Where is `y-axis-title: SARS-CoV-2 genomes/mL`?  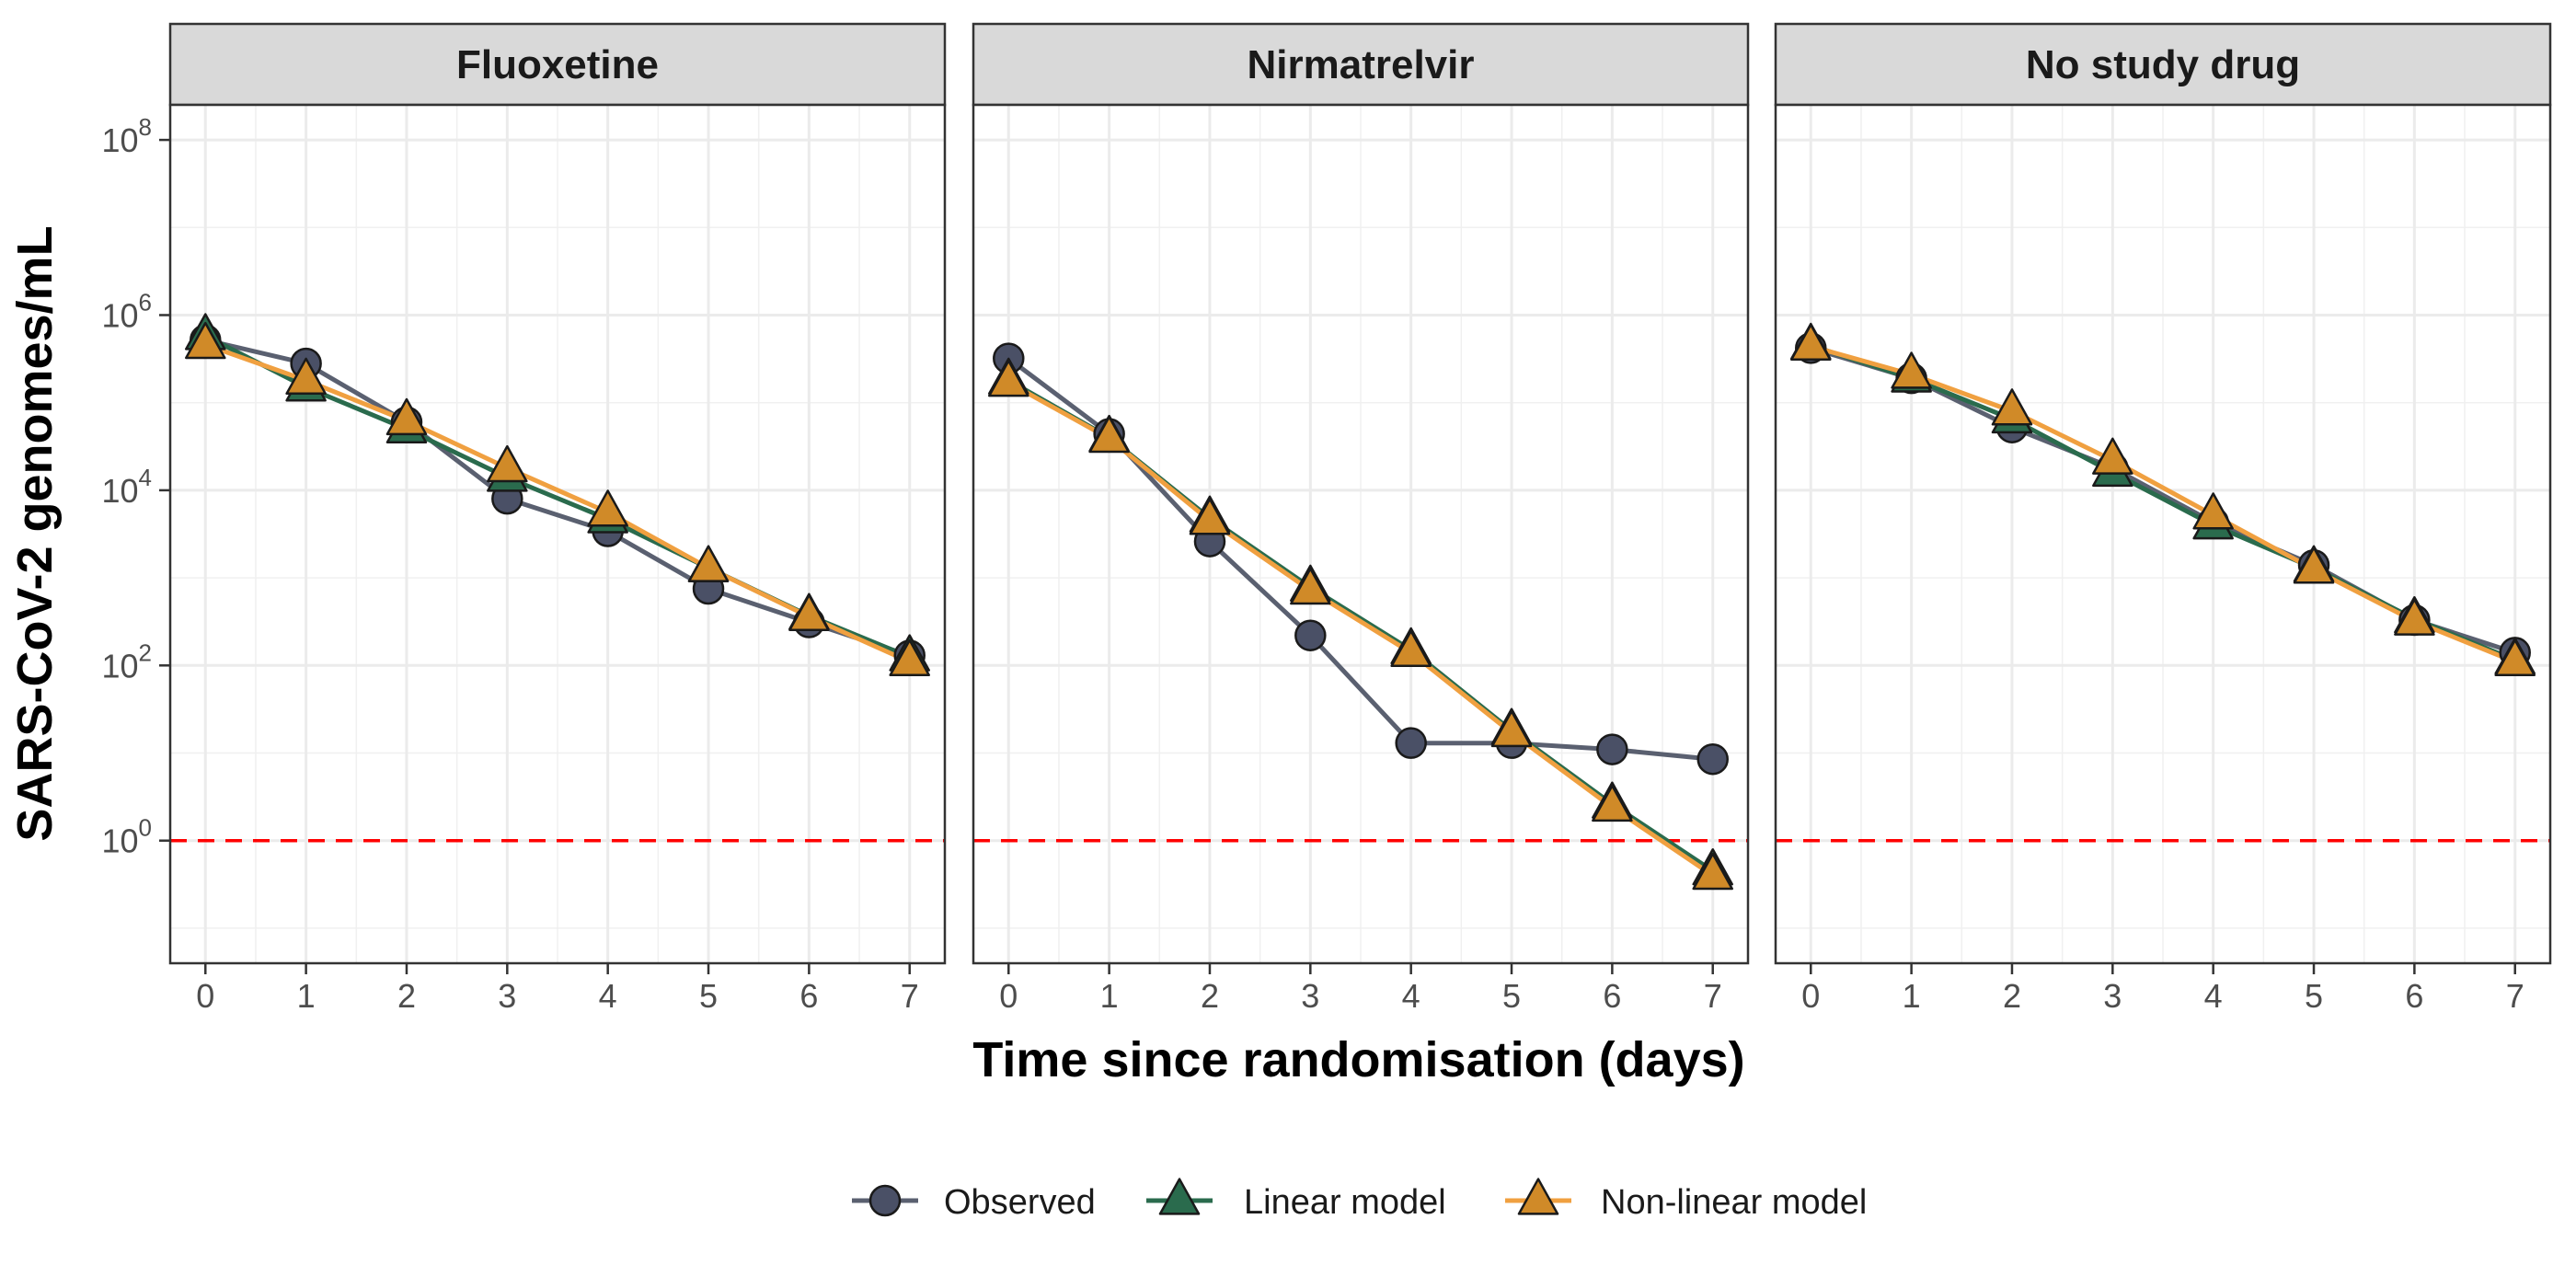 y-axis-title: SARS-CoV-2 genomes/mL is located at coordinates (35, 533).